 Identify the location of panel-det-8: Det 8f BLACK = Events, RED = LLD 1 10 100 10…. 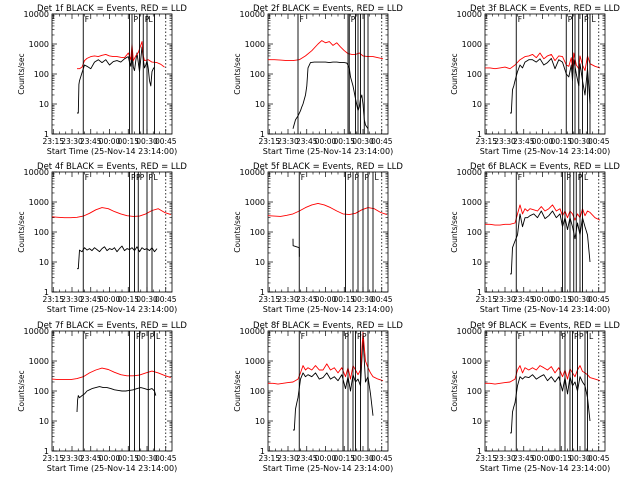
(318, 397).